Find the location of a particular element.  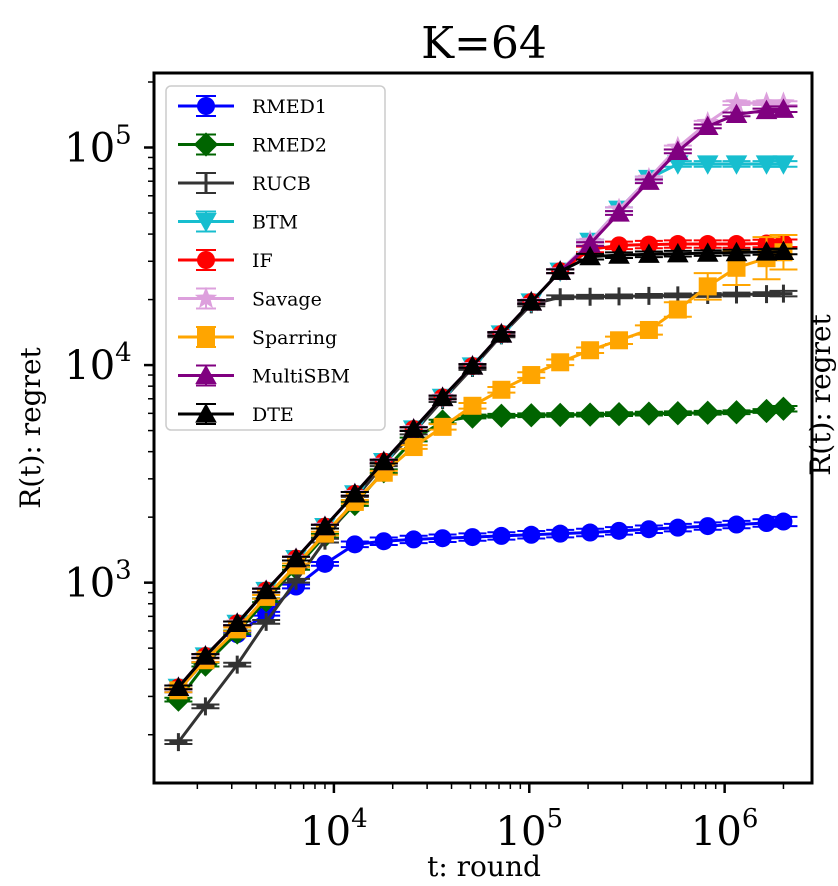

legend-label: RMED2 is located at coordinates (289, 146).